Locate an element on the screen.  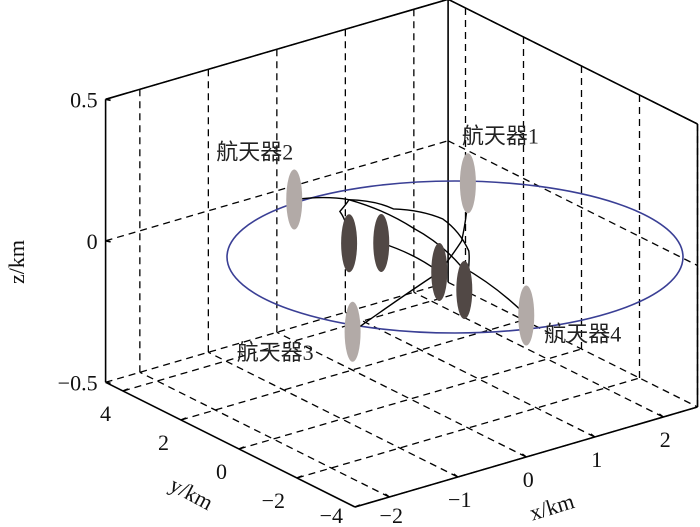
y-tick-label: −4 is located at coordinates (331, 515).